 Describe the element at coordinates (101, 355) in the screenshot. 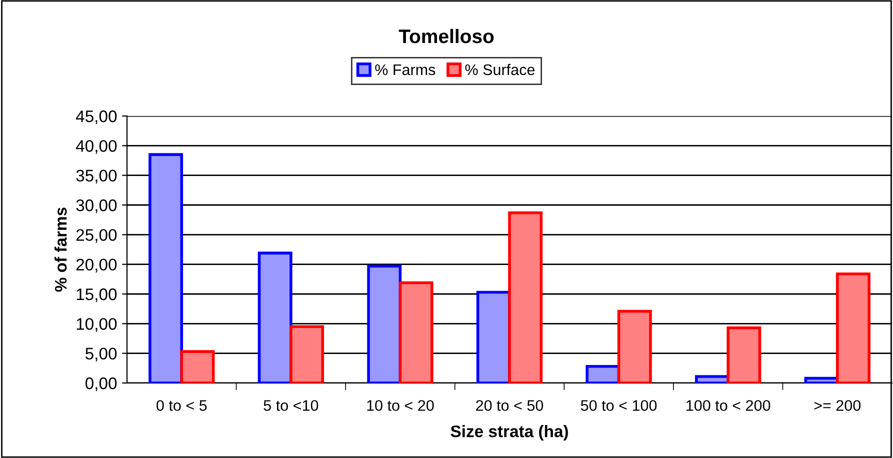

I see `y-tick-label: 5,00` at that location.